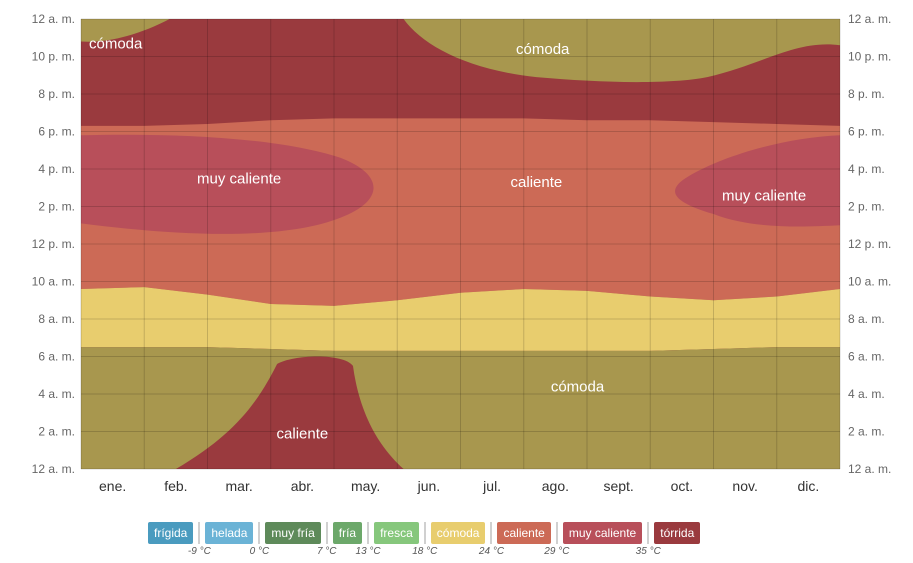 Image resolution: width=913 pixels, height=563 pixels. What do you see at coordinates (757, 181) in the screenshot?
I see `zone-very-hot-autumn` at bounding box center [757, 181].